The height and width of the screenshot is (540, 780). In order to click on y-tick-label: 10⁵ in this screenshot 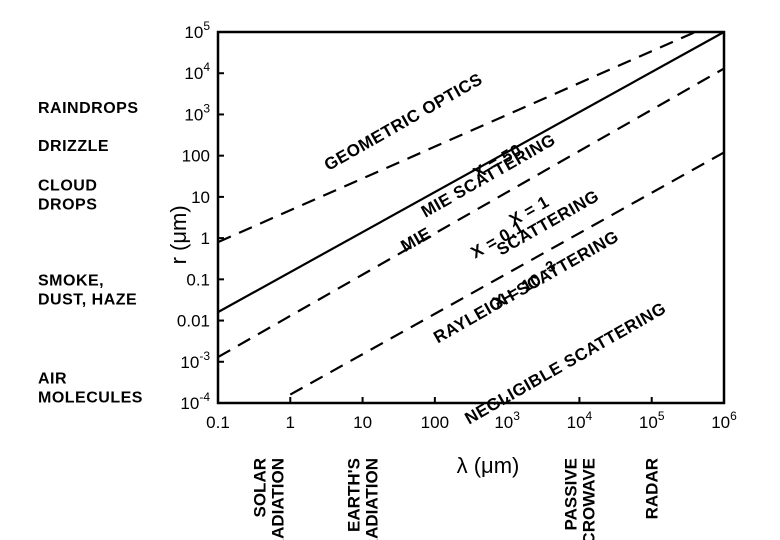, I will do `click(197, 30)`.